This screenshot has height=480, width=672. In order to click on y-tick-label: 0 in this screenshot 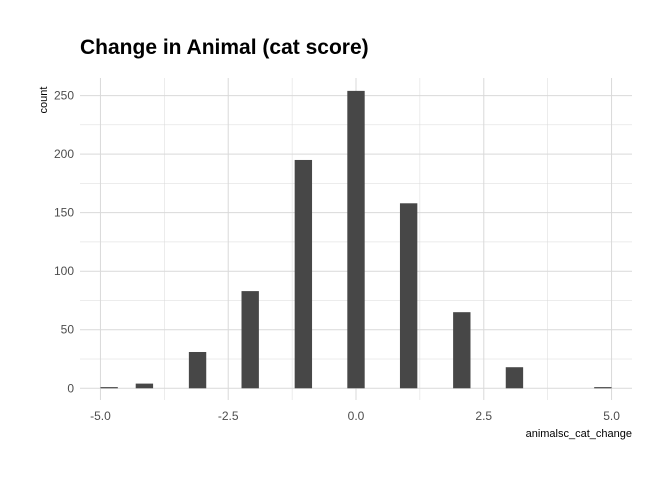, I will do `click(70, 388)`.